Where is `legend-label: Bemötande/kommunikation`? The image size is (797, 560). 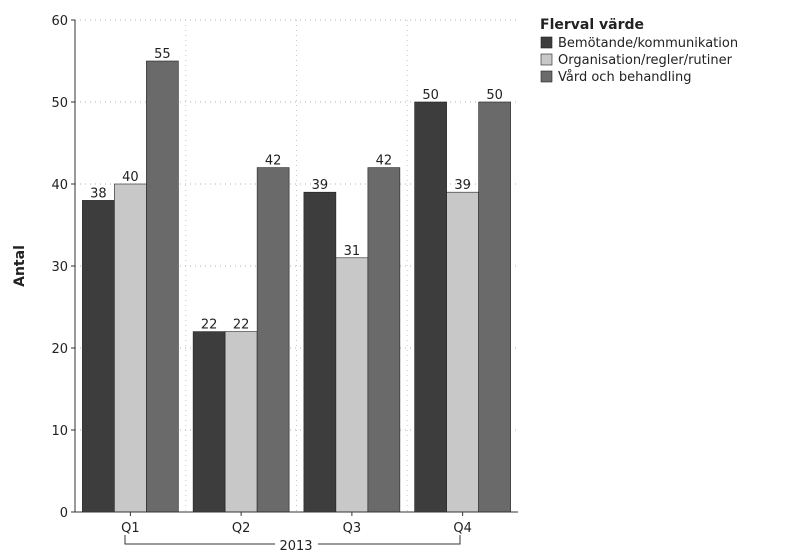 legend-label: Bemötande/kommunikation is located at coordinates (648, 43).